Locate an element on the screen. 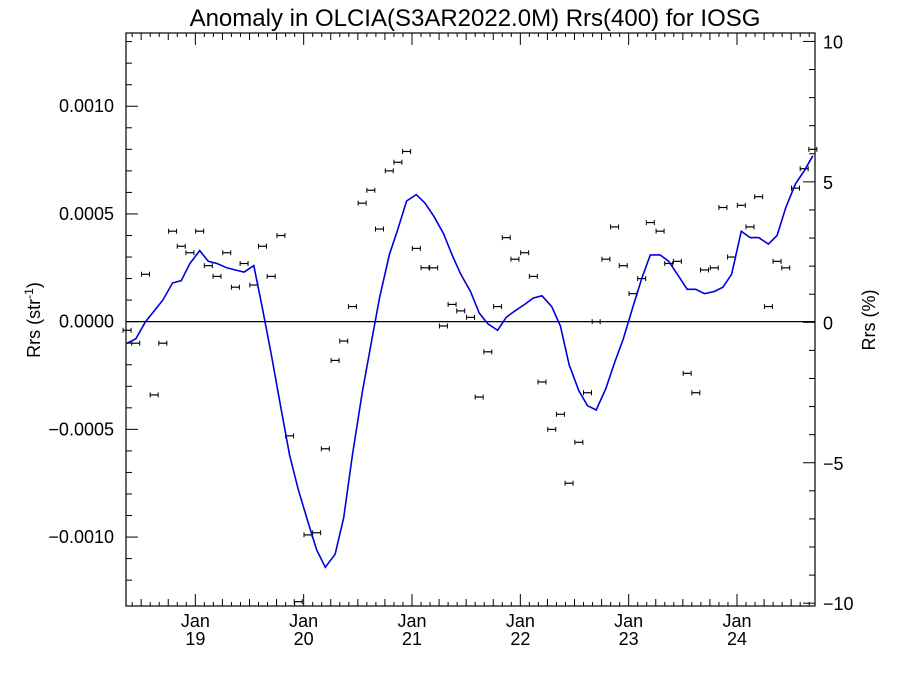 This screenshot has width=900, height=675. right-tick-label: 5 is located at coordinates (828, 183).